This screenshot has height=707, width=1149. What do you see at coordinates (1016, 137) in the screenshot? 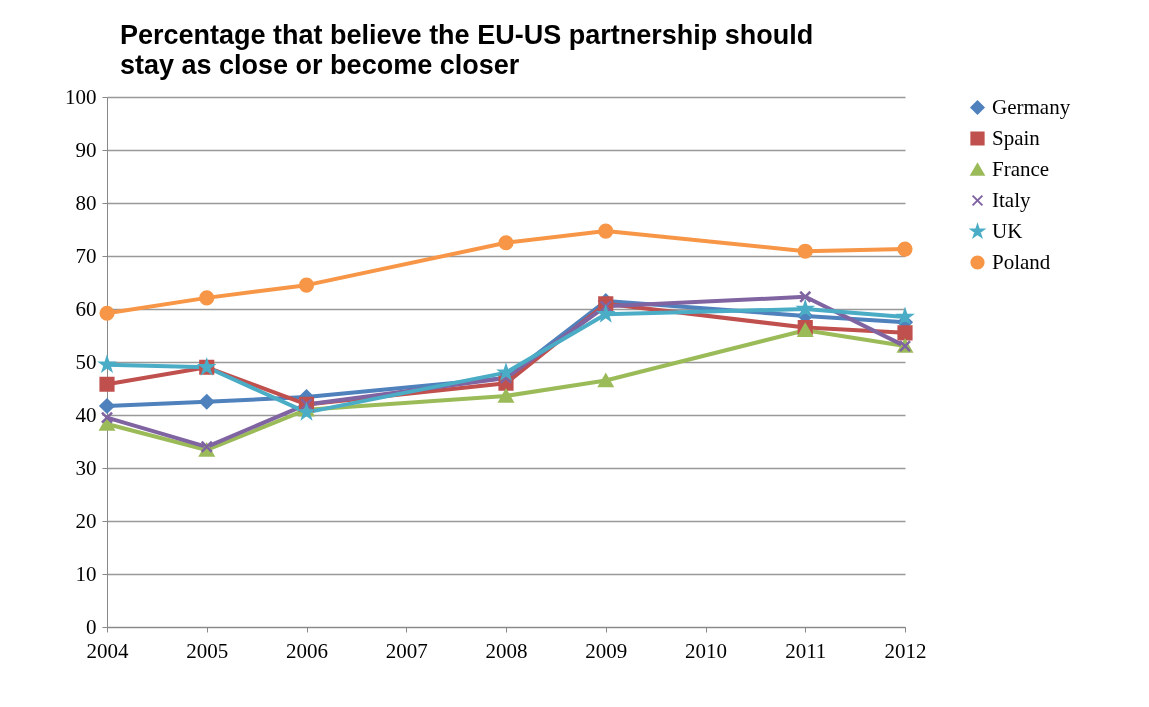
I see `legend-label: Spain` at bounding box center [1016, 137].